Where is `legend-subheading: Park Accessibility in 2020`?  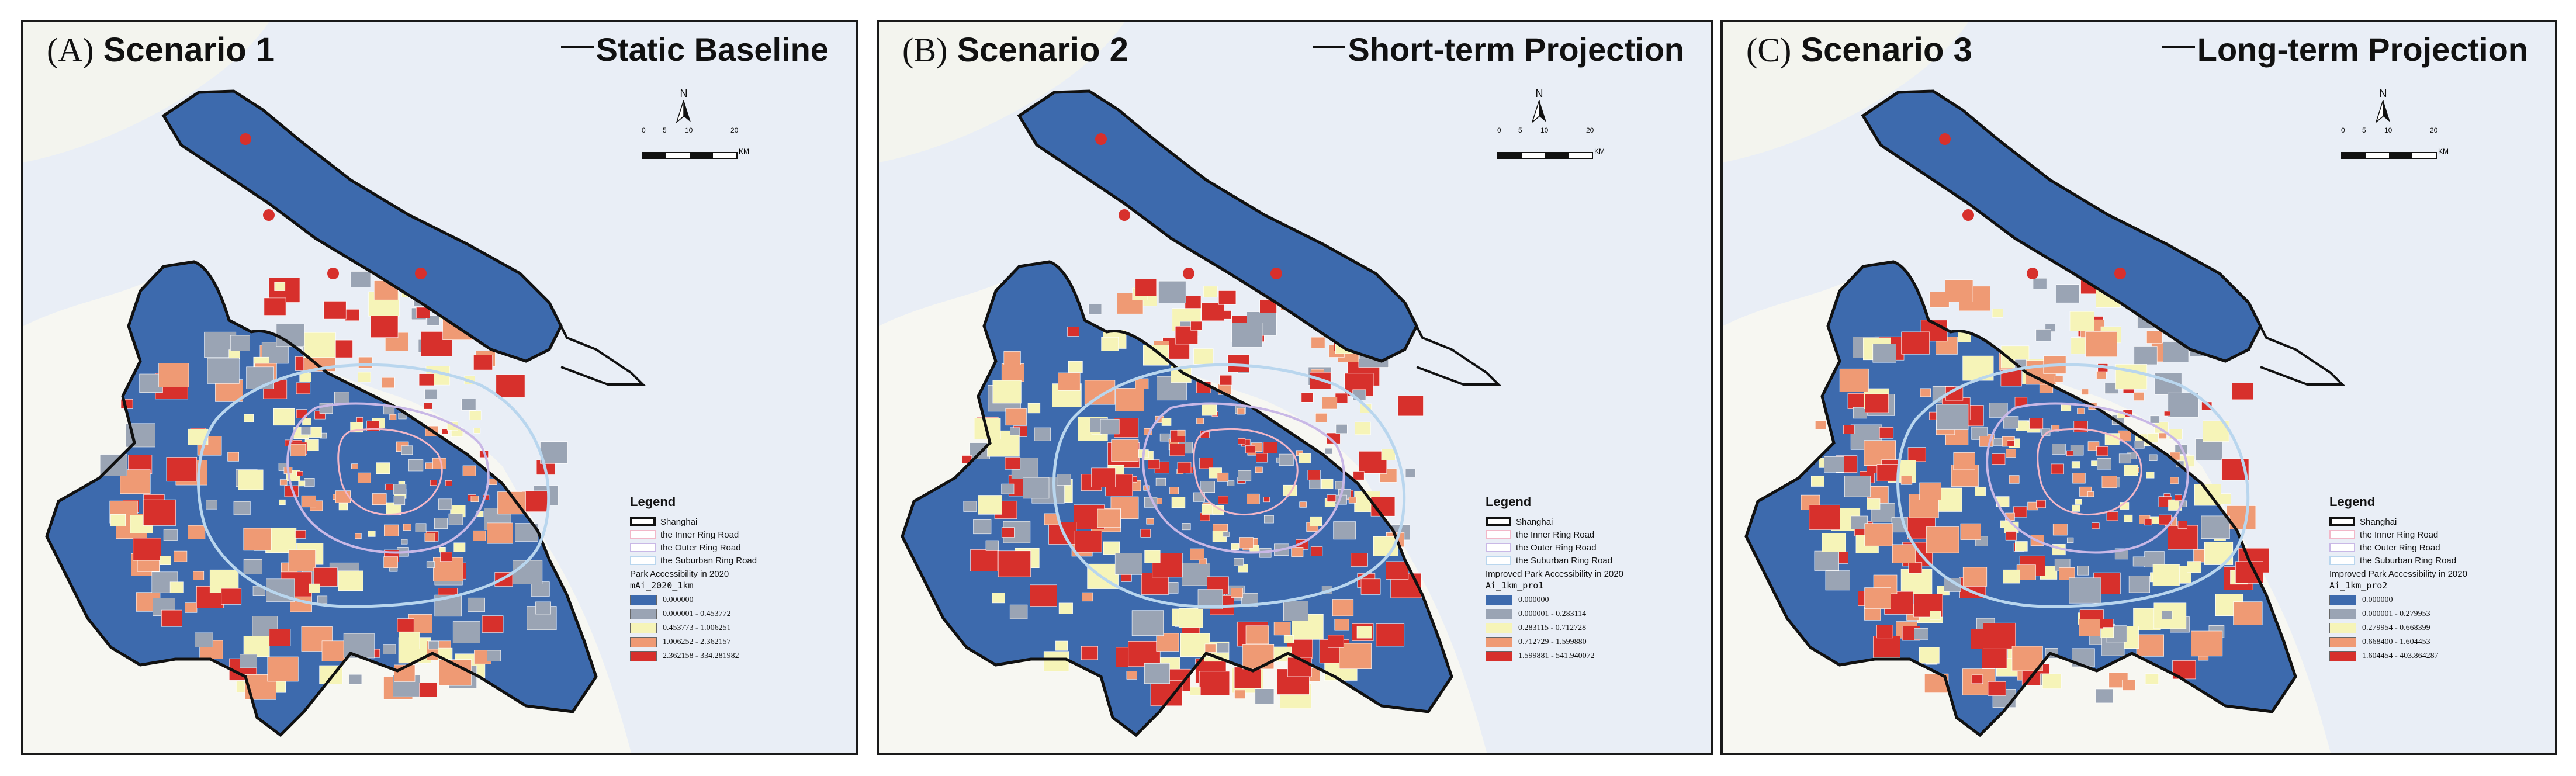 legend-subheading: Park Accessibility in 2020 is located at coordinates (679, 574).